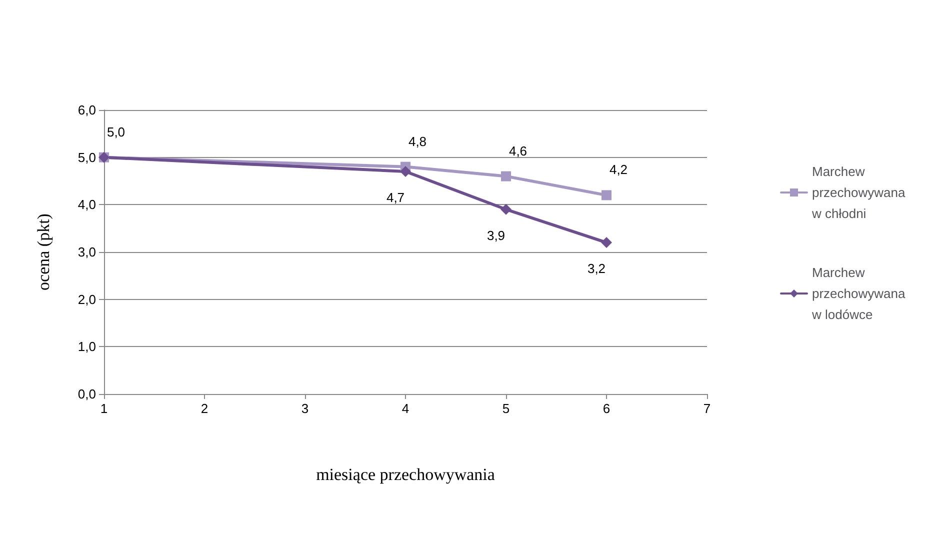 This screenshot has width=933, height=533. Describe the element at coordinates (87, 157) in the screenshot. I see `y-tick-label: 5,0` at that location.